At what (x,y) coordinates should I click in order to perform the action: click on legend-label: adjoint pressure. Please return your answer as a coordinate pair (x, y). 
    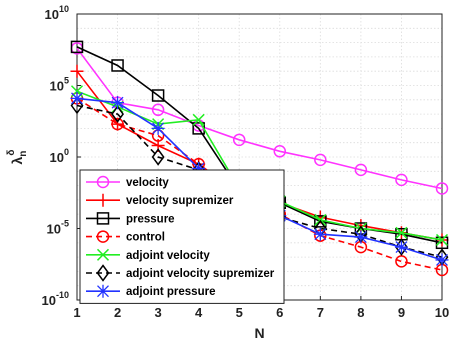
    Looking at the image, I should click on (170, 292).